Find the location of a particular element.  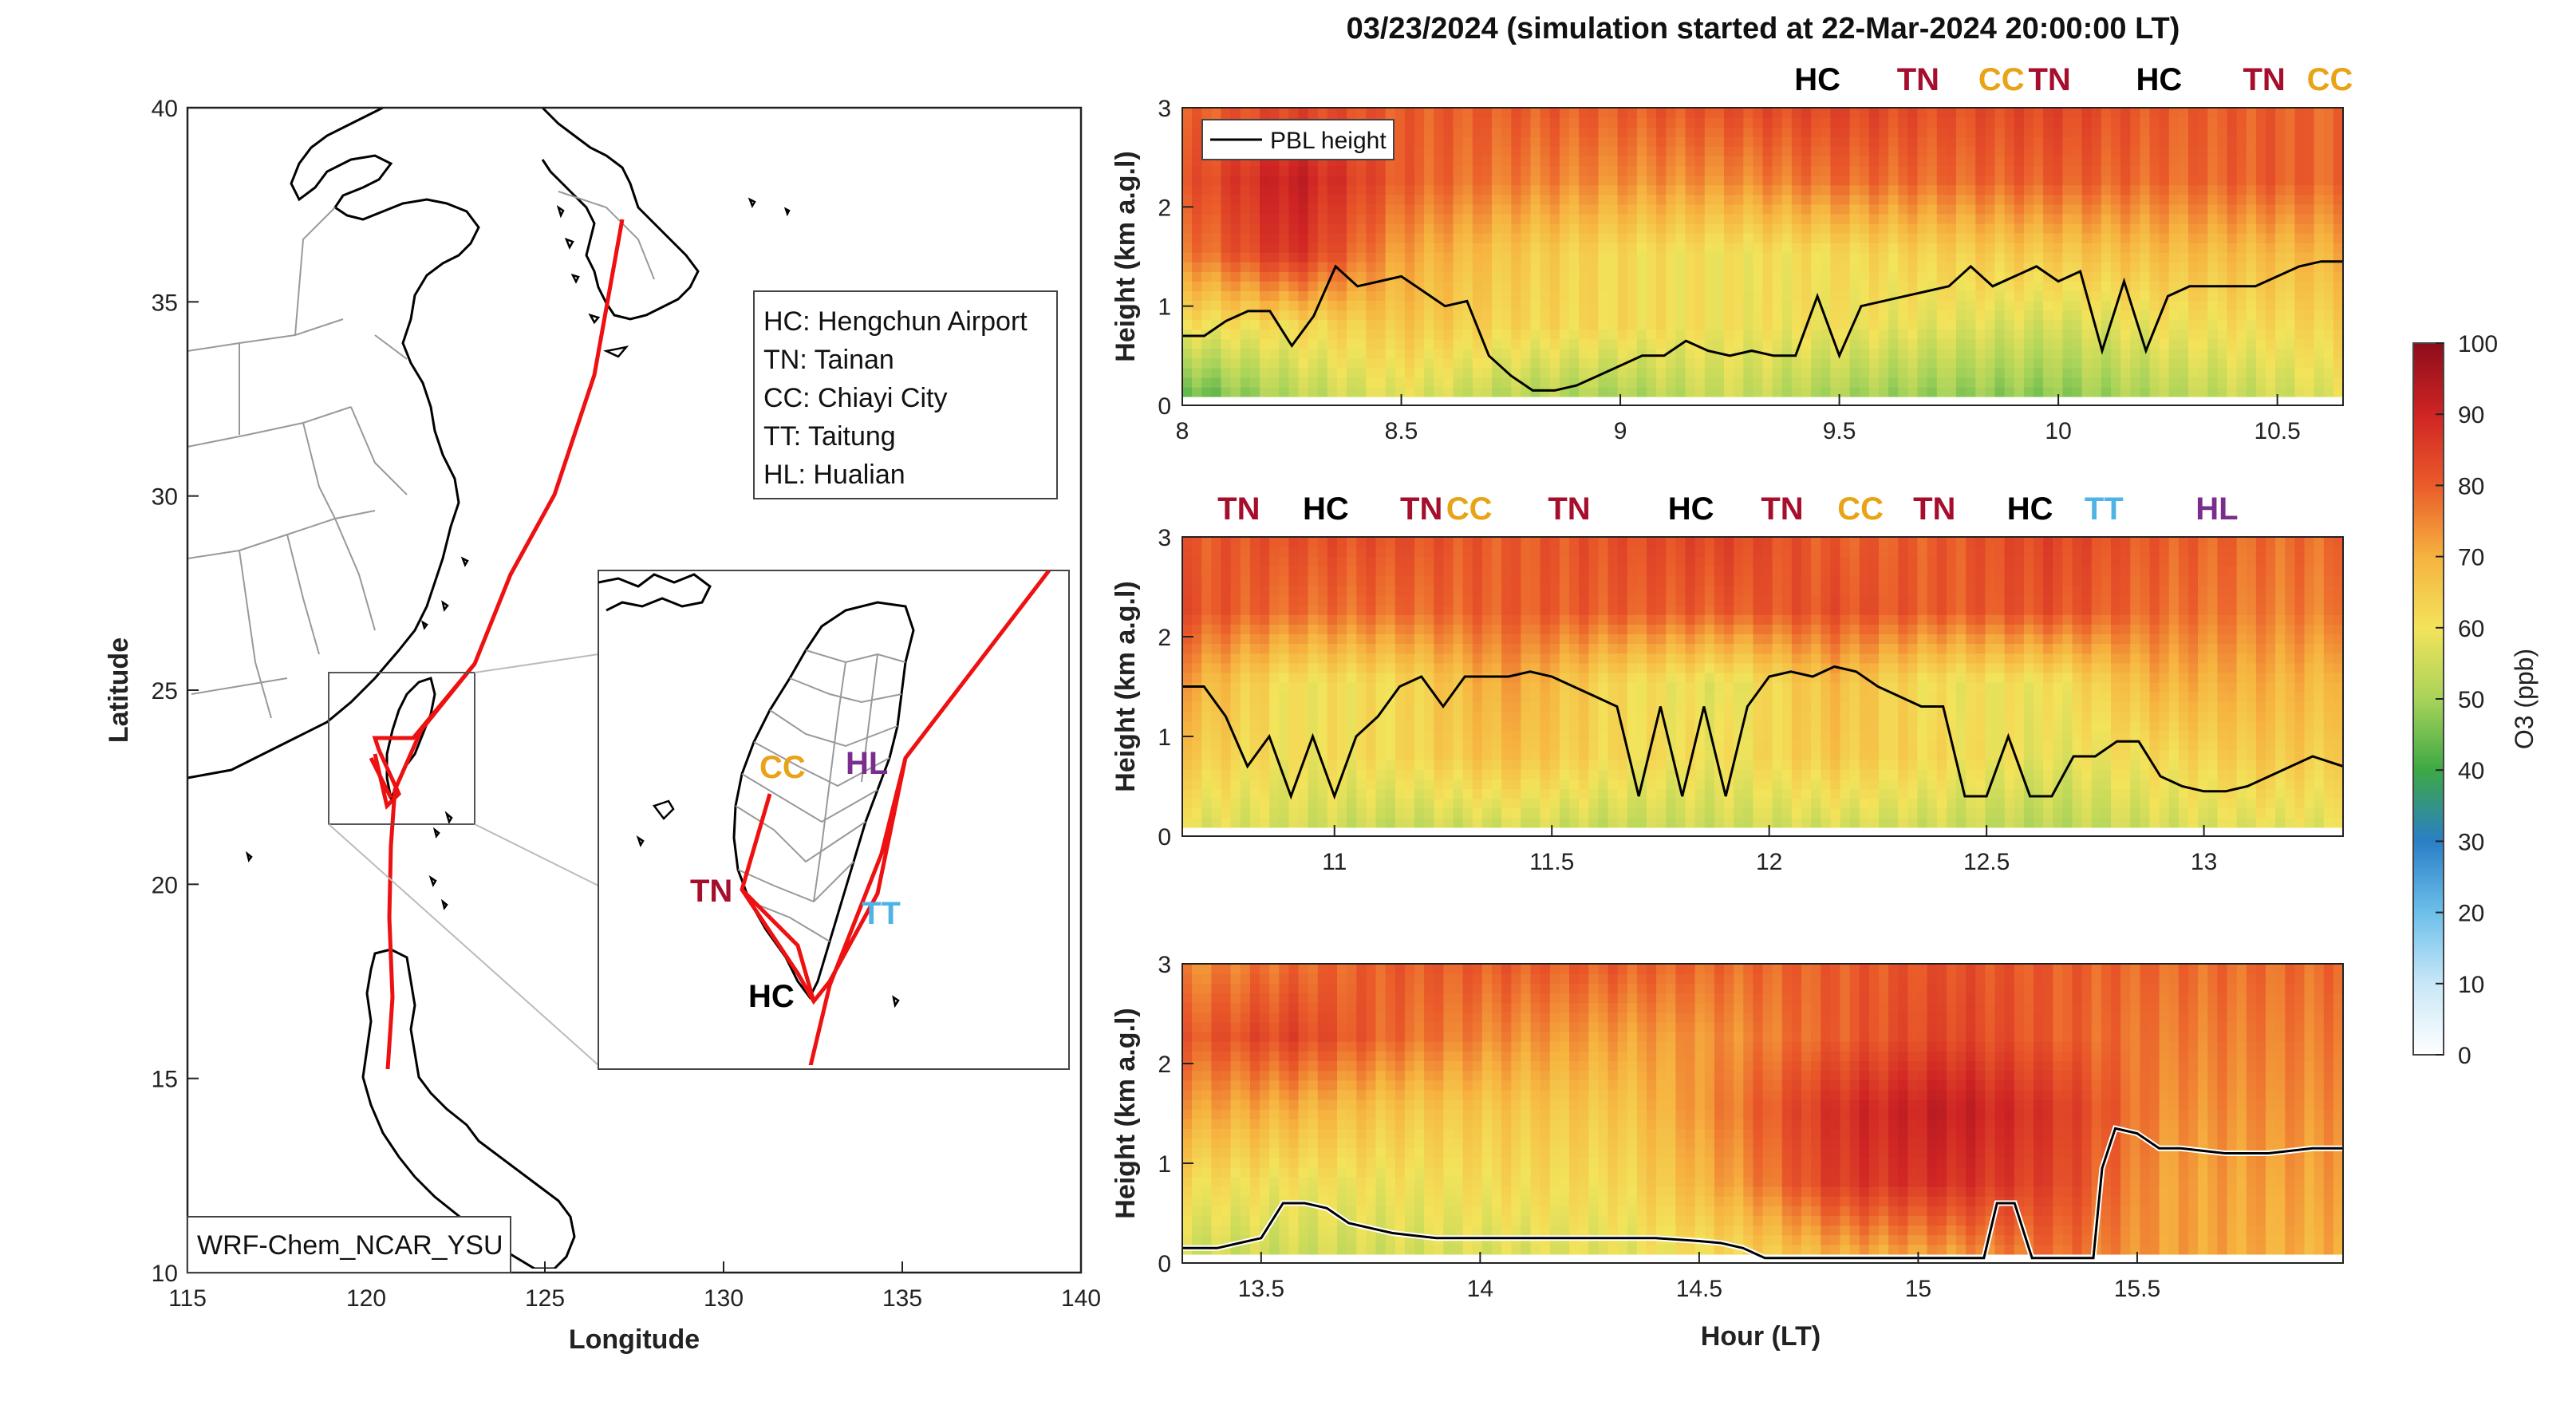

model-label-box: WRF-Chem_NCAR_YSU is located at coordinates (349, 1244).